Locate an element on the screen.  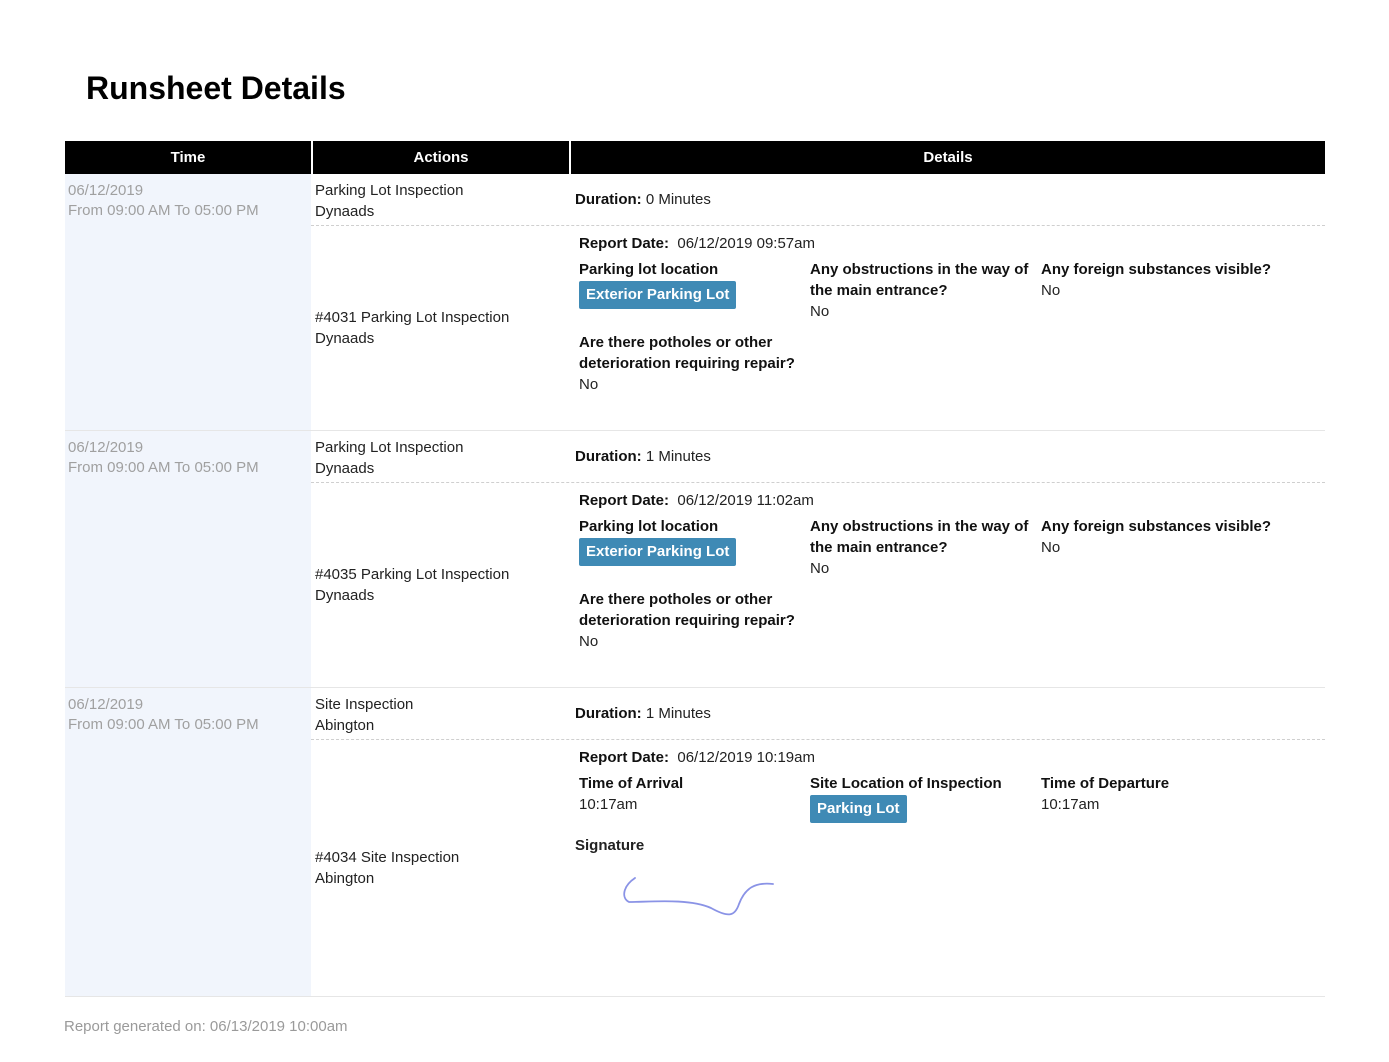
field-time-of-arrival: Time of Arrival 10:17am is located at coordinates (694, 798).